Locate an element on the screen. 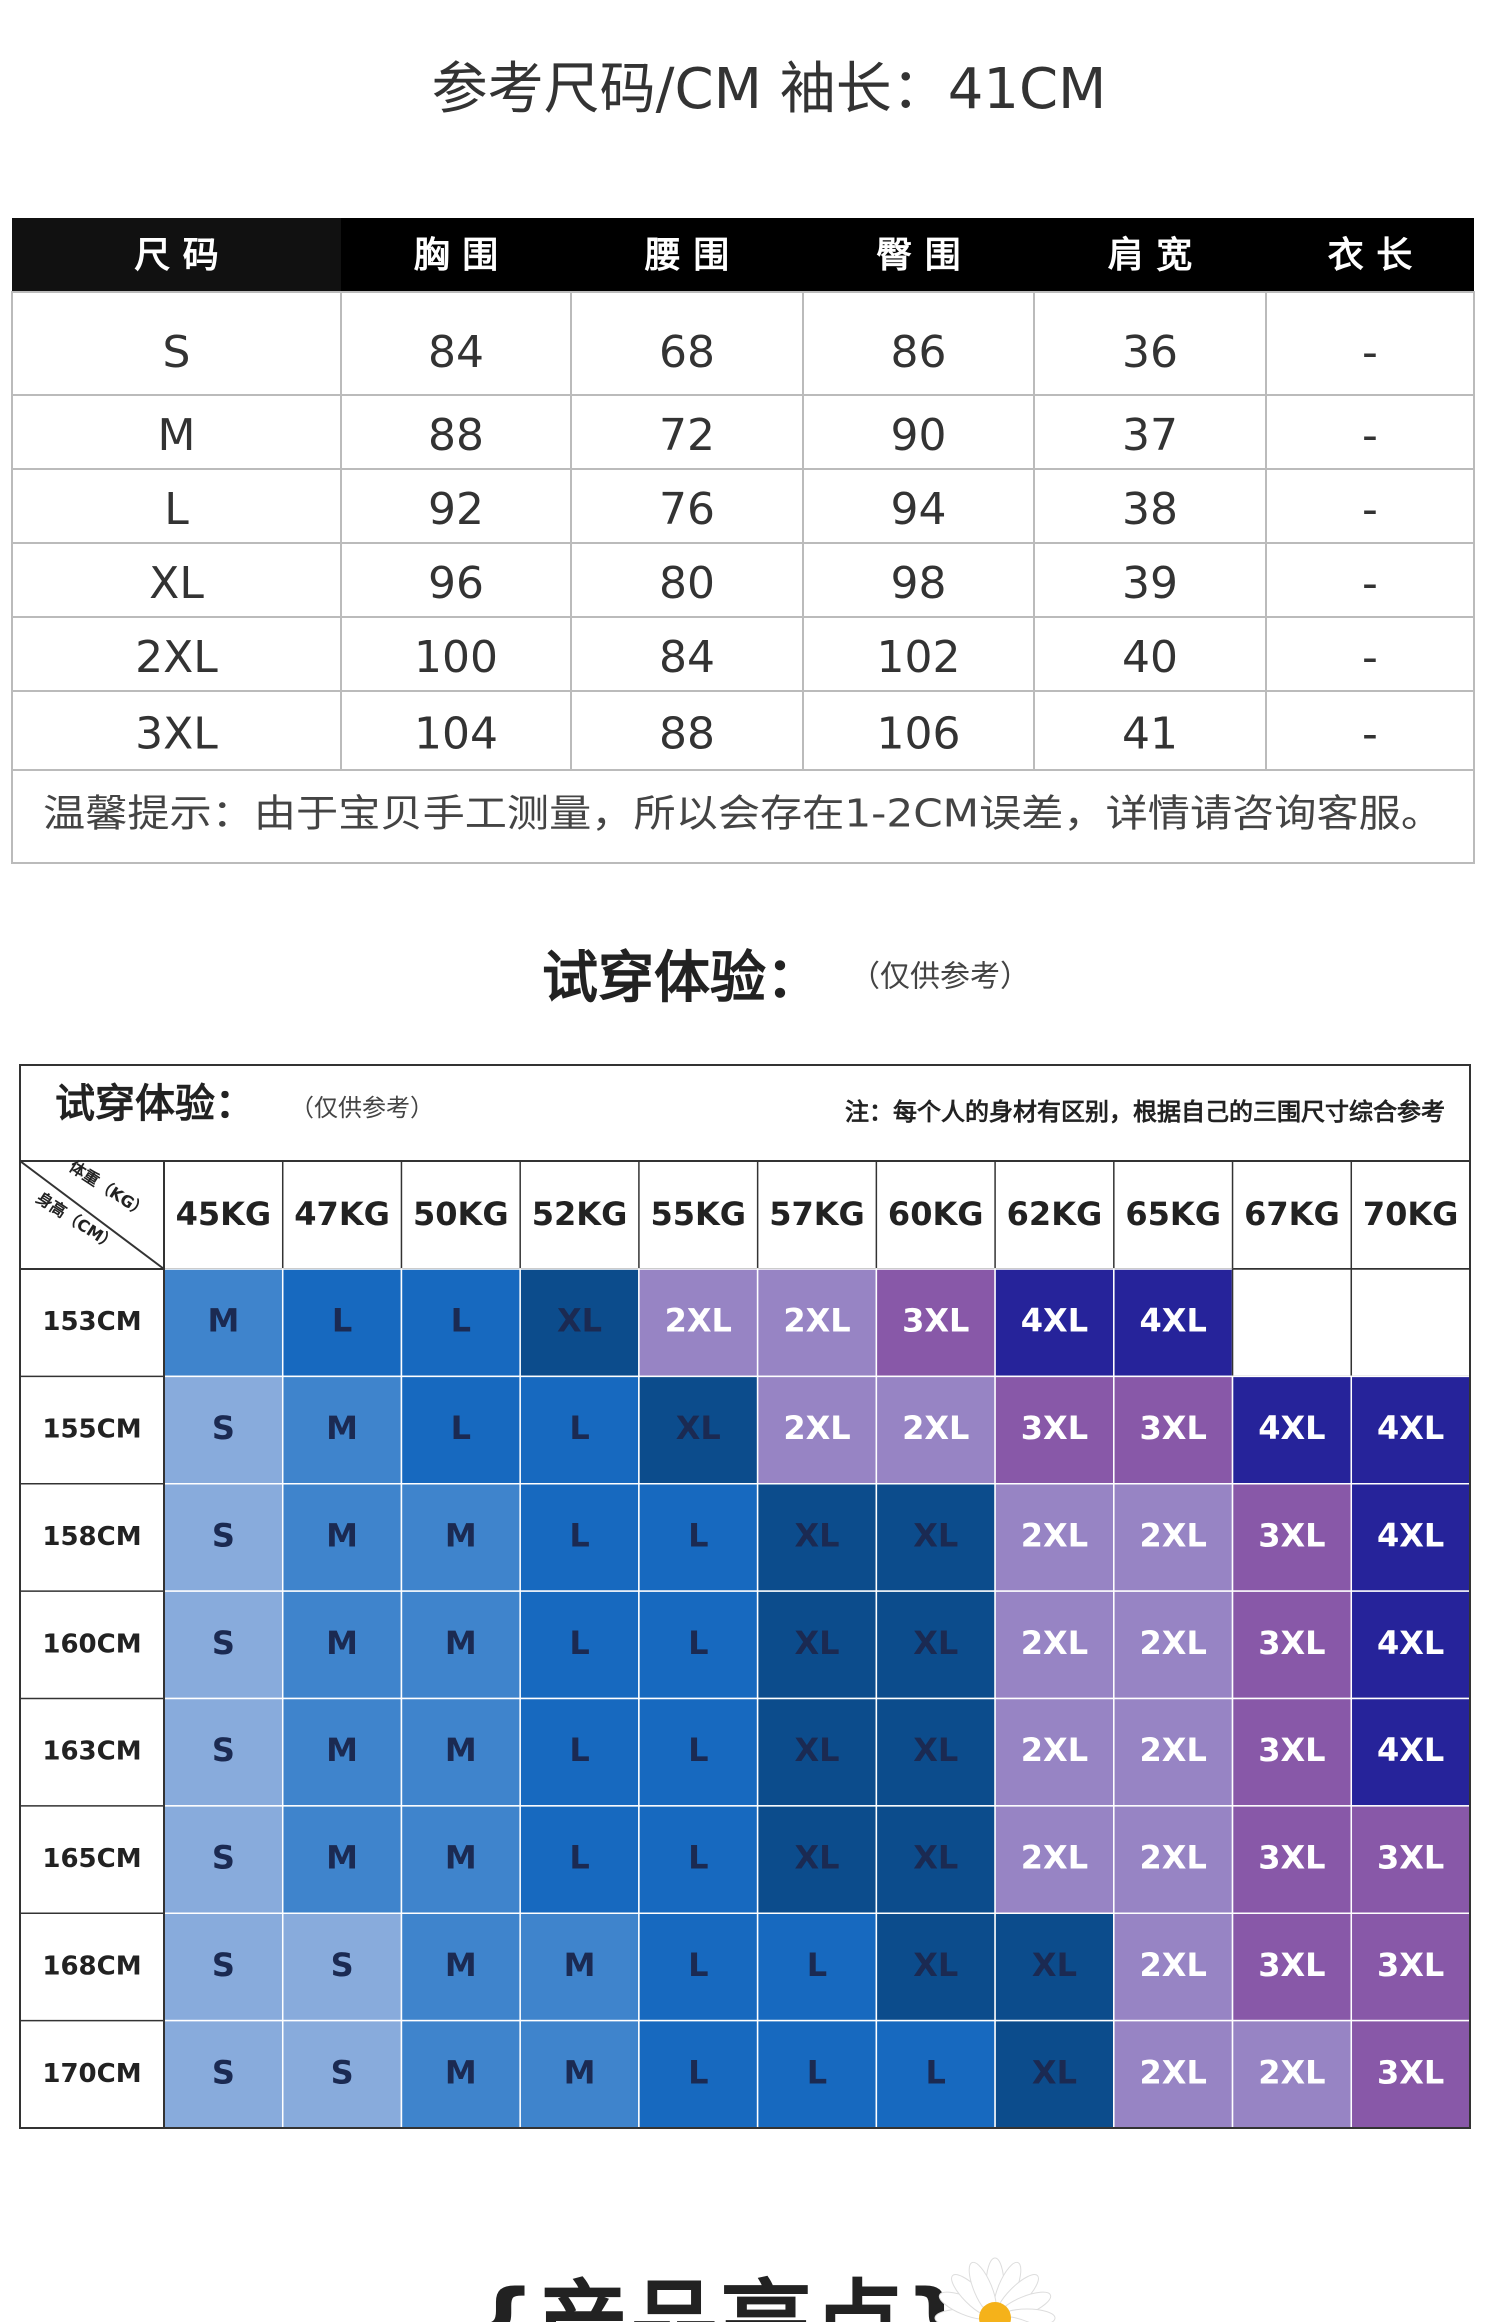 The width and height of the screenshot is (1500, 2322). size-cell: 2XL is located at coordinates (176, 657).